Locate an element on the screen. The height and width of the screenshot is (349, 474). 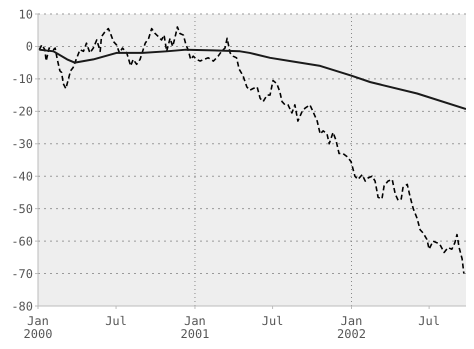
y-tick-label: -80 is located at coordinates (22, 306).